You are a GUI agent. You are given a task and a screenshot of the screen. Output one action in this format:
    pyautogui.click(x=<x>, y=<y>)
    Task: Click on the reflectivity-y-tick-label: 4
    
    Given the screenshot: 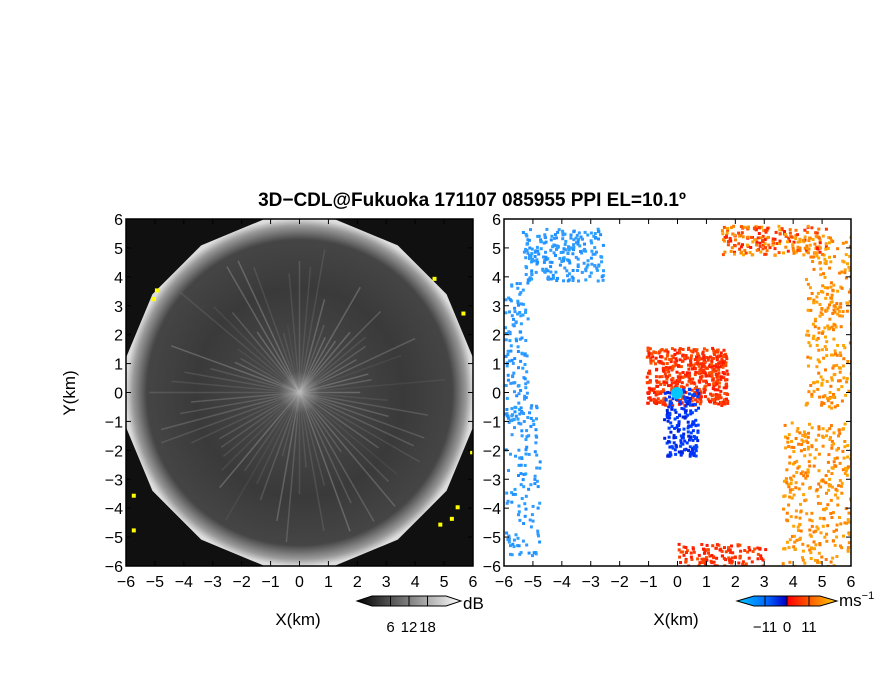 What is the action you would take?
    pyautogui.click(x=118, y=278)
    